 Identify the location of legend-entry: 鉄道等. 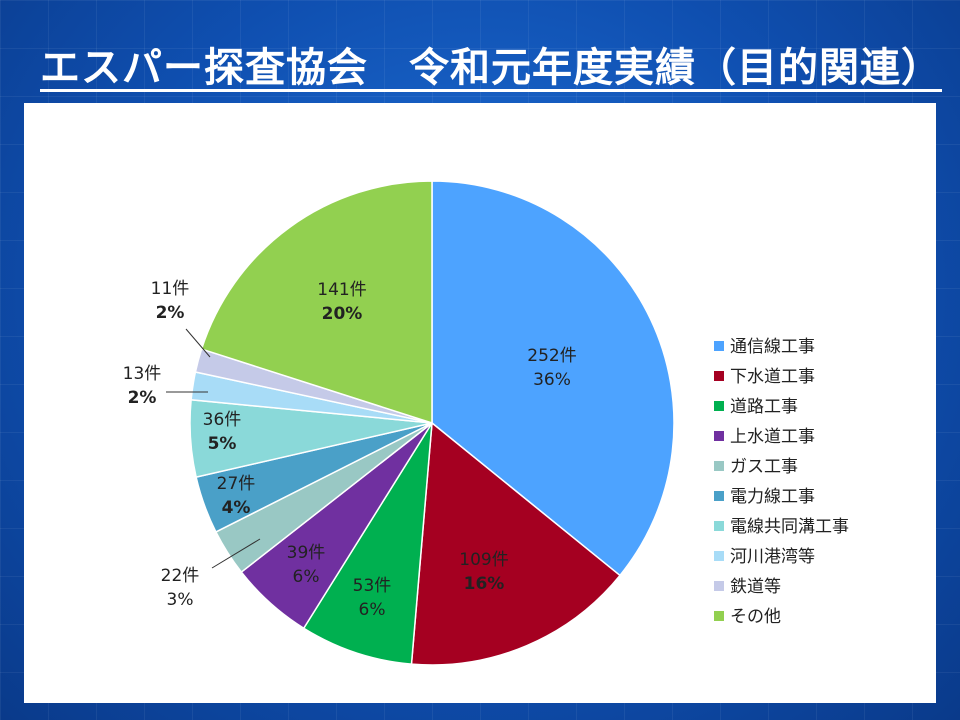
(755, 587).